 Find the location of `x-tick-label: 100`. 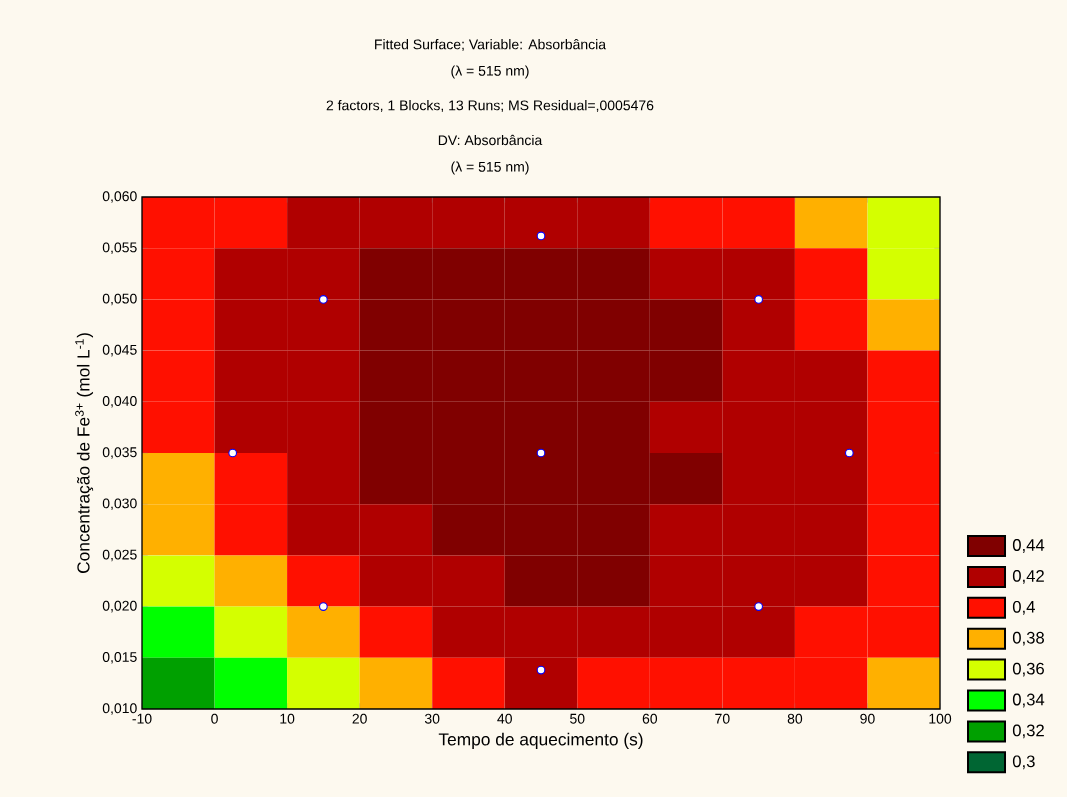

x-tick-label: 100 is located at coordinates (940, 718).